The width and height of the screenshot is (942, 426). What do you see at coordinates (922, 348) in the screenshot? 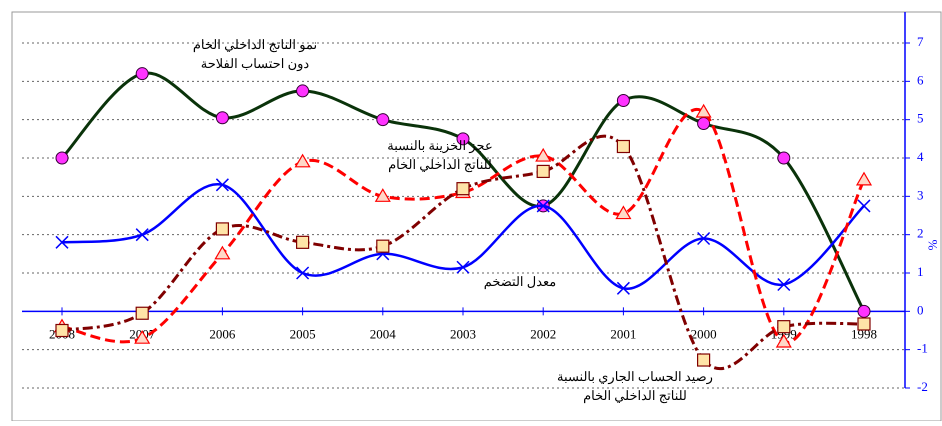
I see `y-tick-label: -1` at bounding box center [922, 348].